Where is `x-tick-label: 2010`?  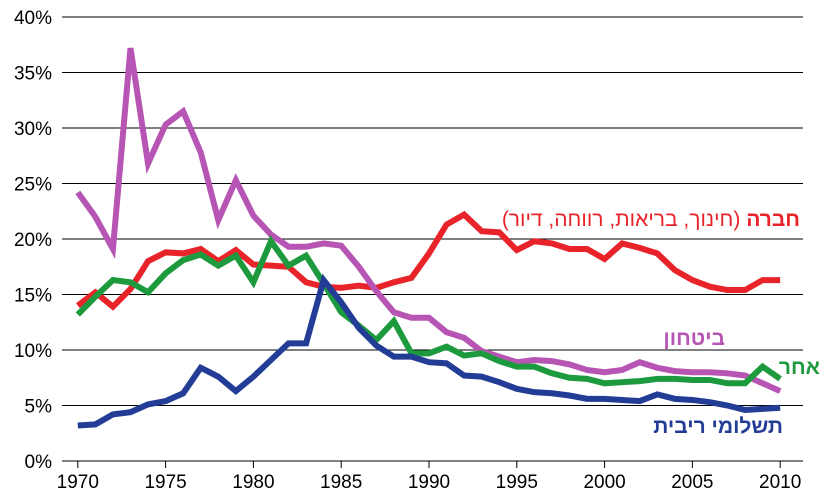
x-tick-label: 2010 is located at coordinates (780, 482).